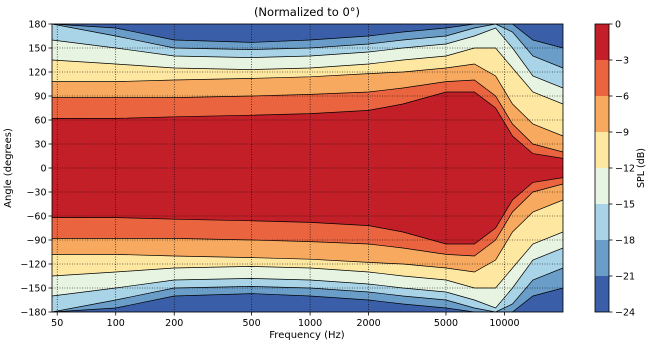 This screenshot has width=649, height=343. I want to click on y-tick-label: −60, so click(36, 216).